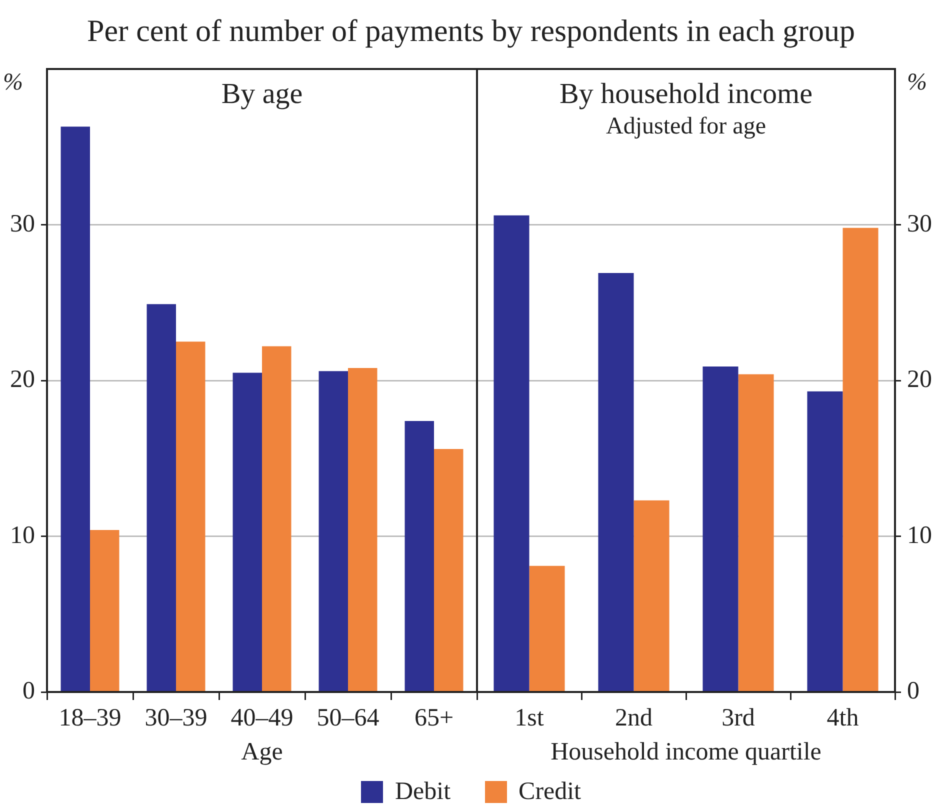 This screenshot has height=807, width=942. Describe the element at coordinates (262, 718) in the screenshot. I see `x-tick-label: 40–49` at that location.